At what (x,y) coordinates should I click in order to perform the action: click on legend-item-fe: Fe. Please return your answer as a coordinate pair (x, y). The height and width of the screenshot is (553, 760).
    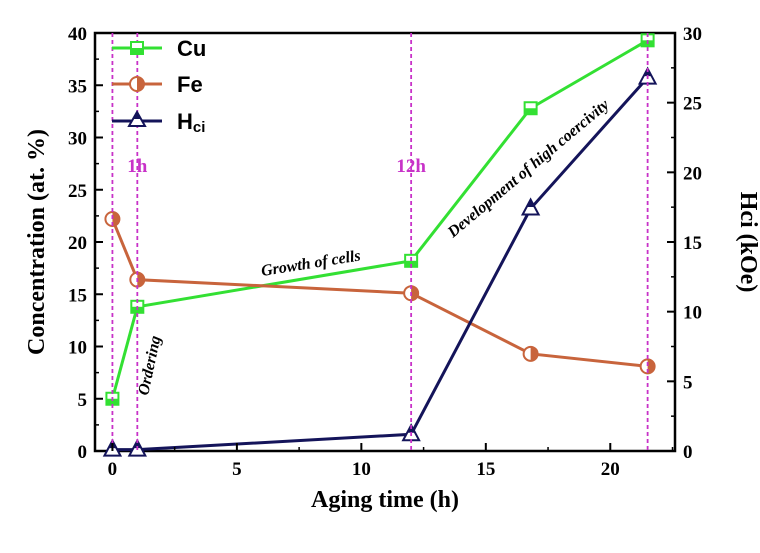
    Looking at the image, I should click on (157, 84).